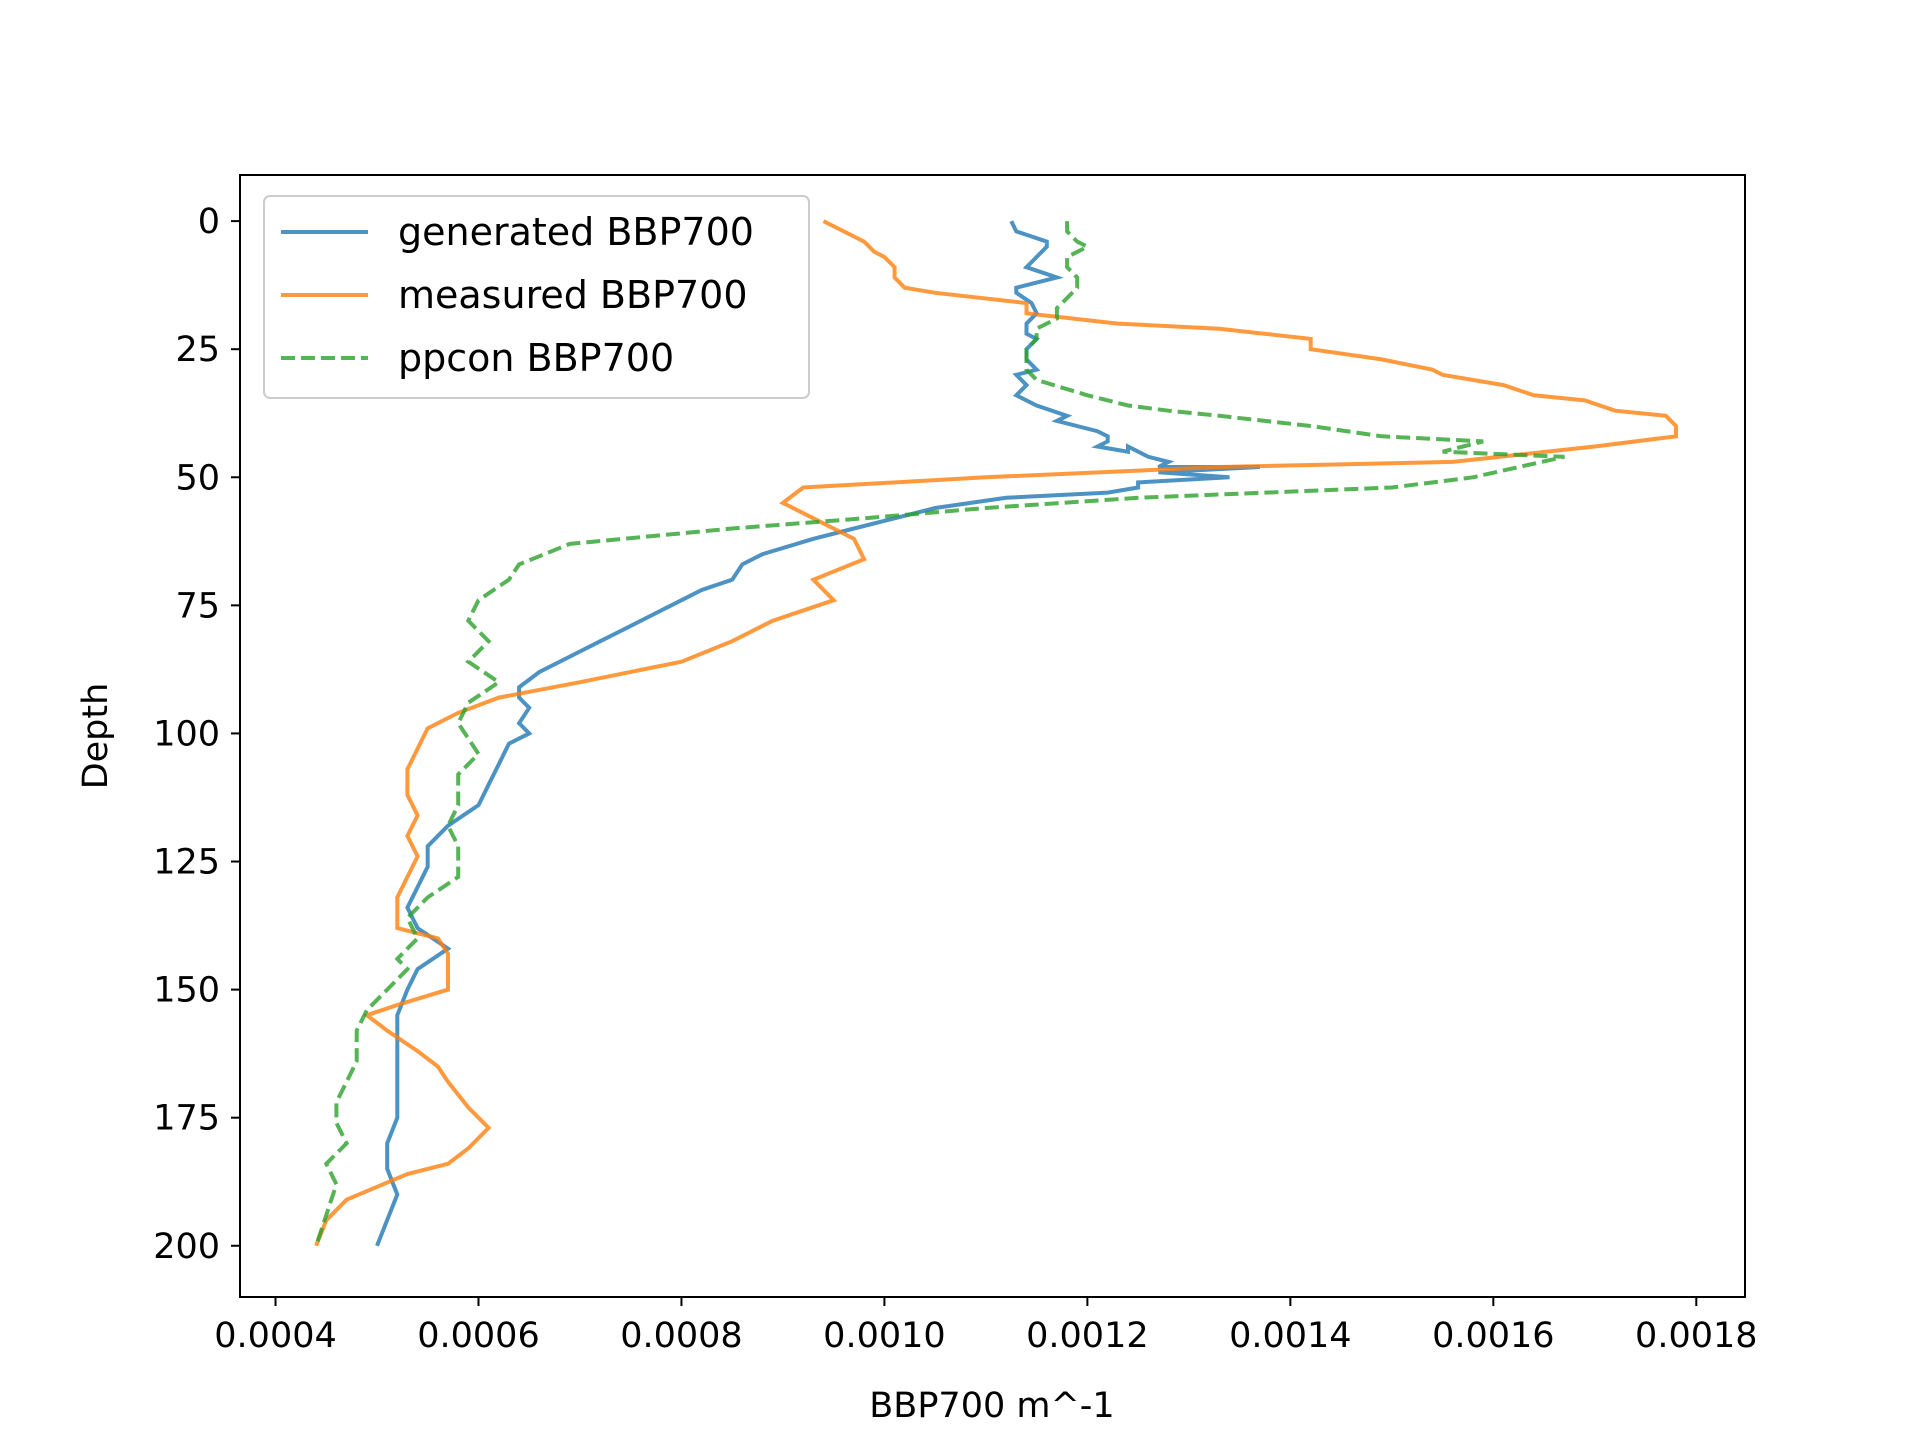 The image size is (1920, 1440). I want to click on y-axis: 0 25 50 75 100 125 150 175 200, so click(196, 734).